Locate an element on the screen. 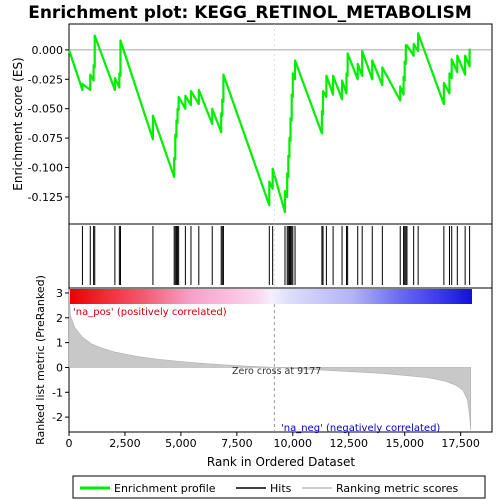  metric-y-tick-label-2: 1 is located at coordinates (59, 343).